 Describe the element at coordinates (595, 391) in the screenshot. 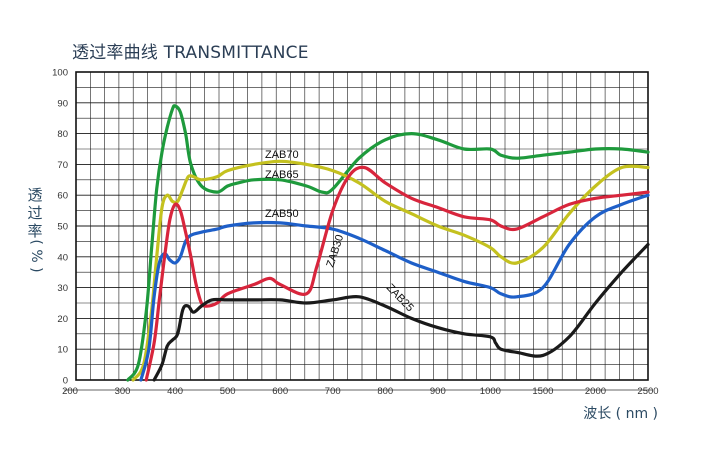

I see `x-tick-label: 2000` at that location.